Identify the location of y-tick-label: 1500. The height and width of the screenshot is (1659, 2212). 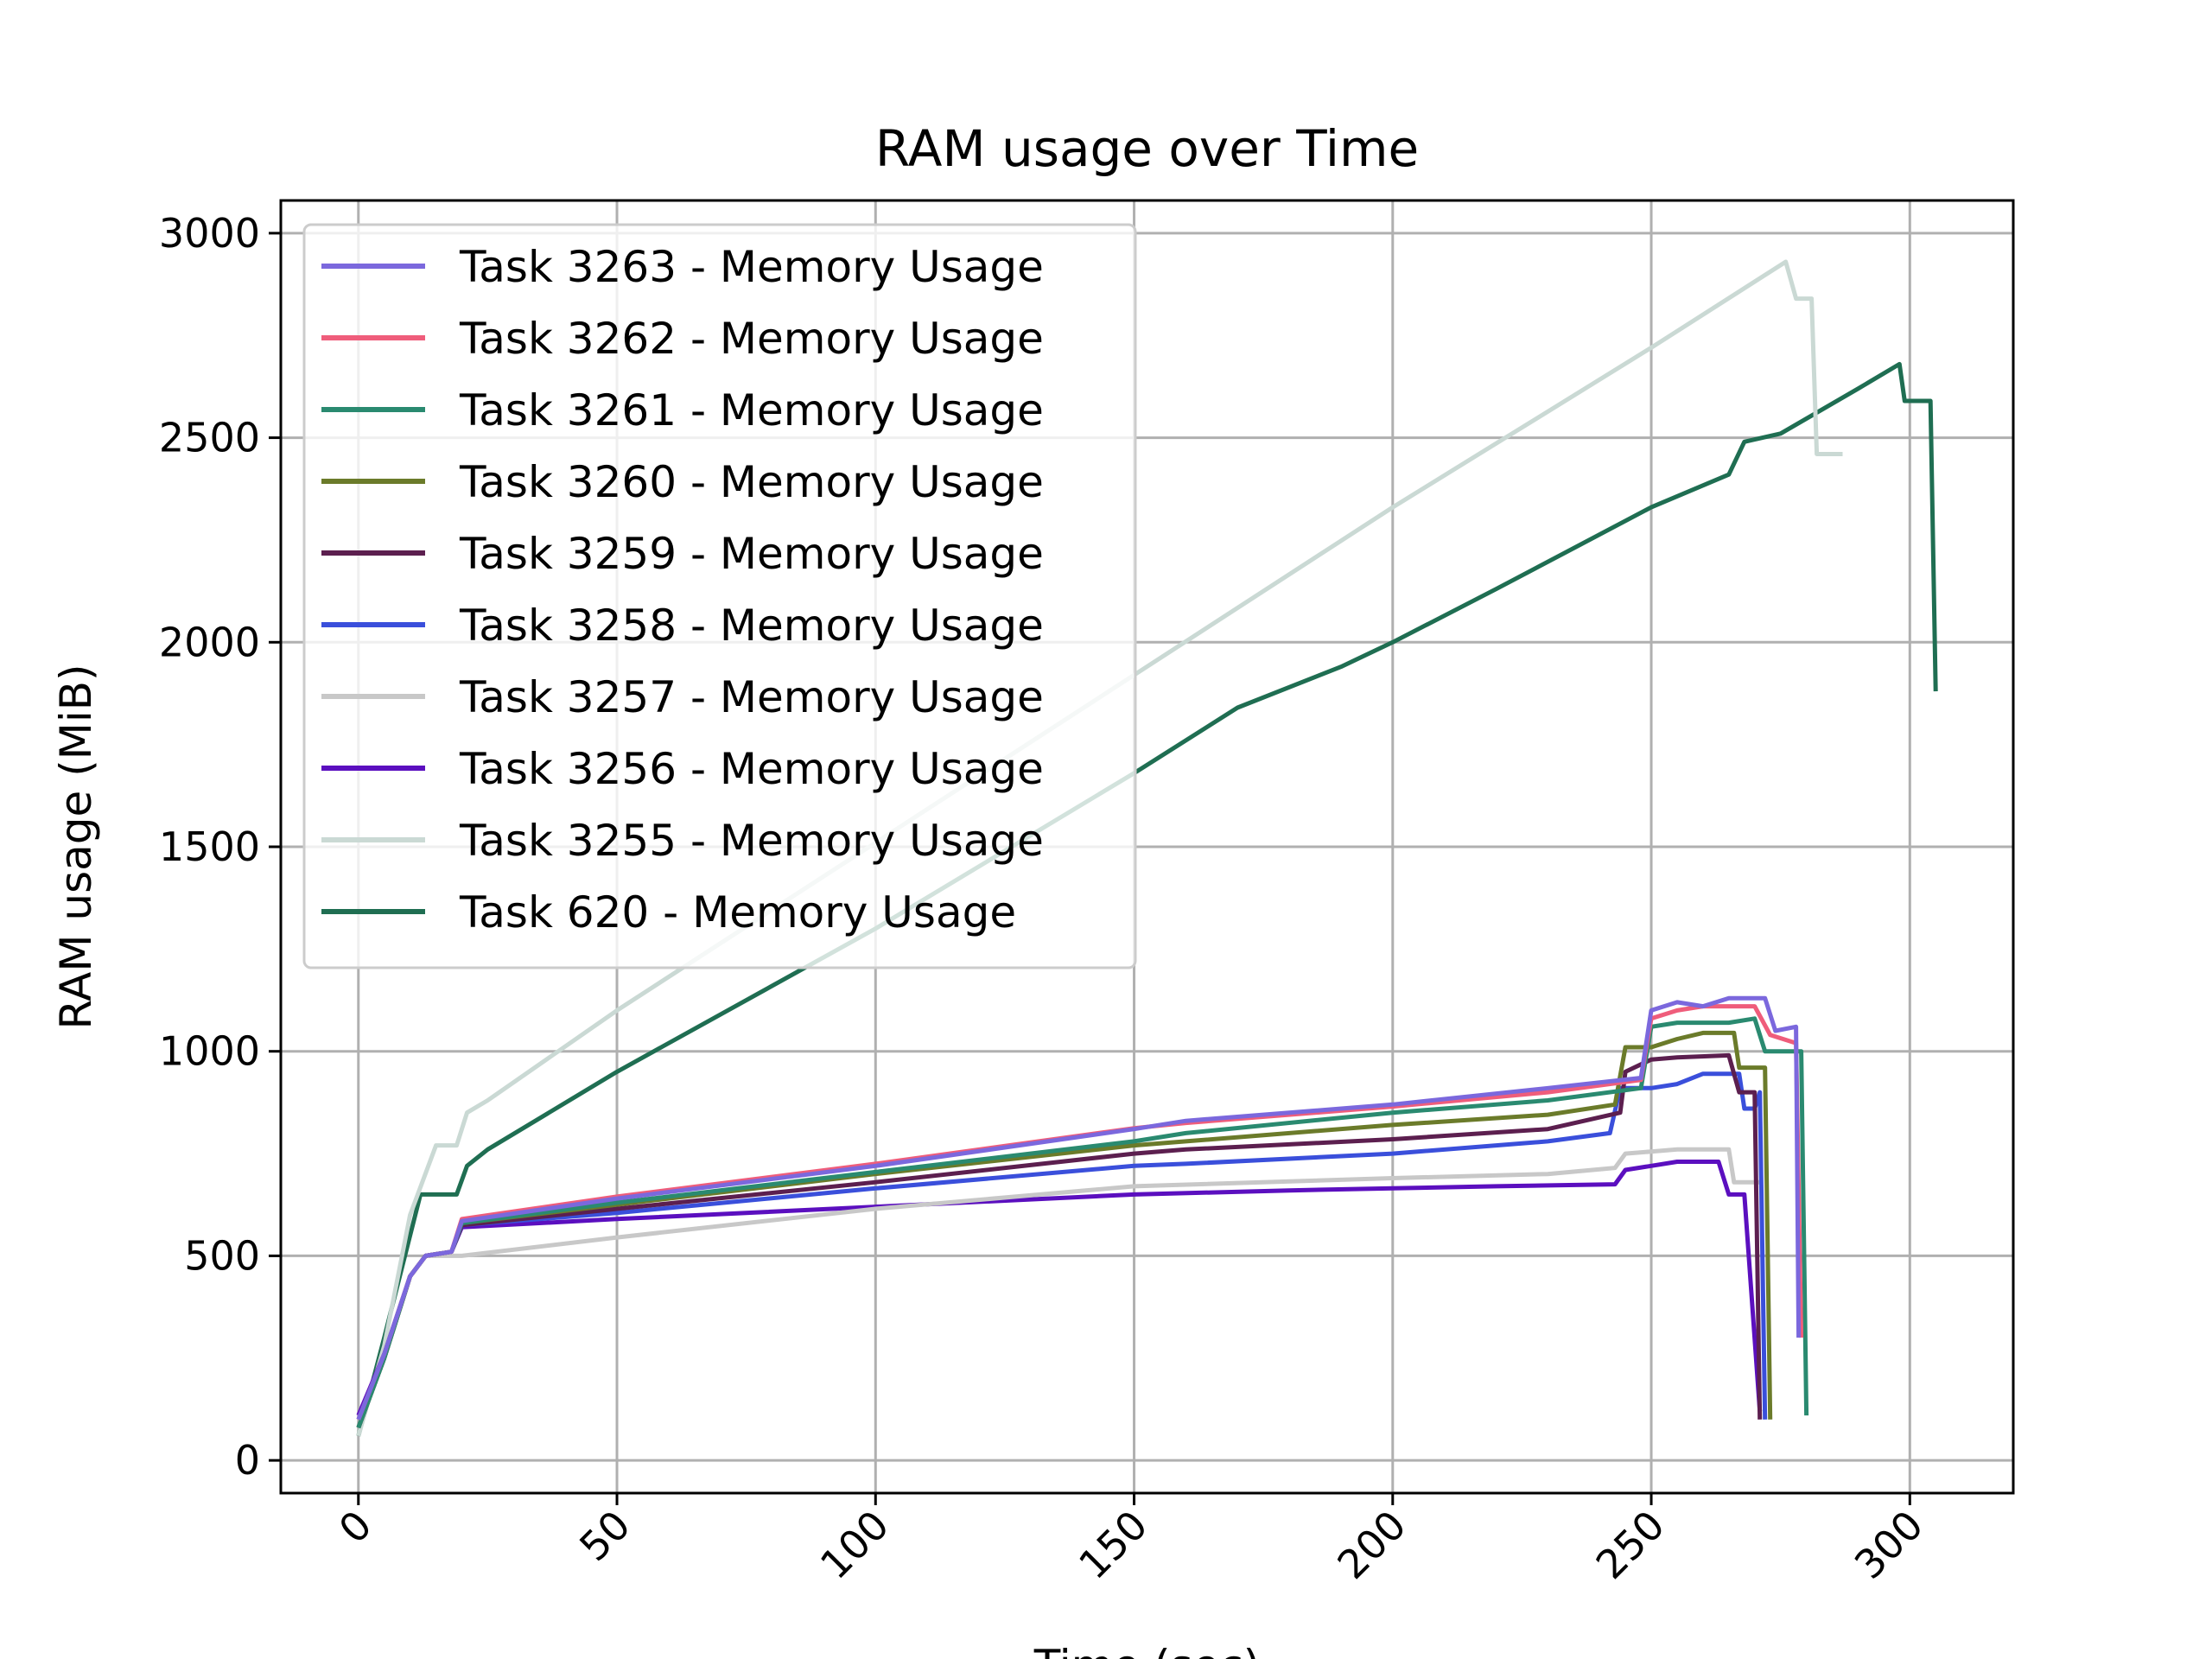
(209, 846).